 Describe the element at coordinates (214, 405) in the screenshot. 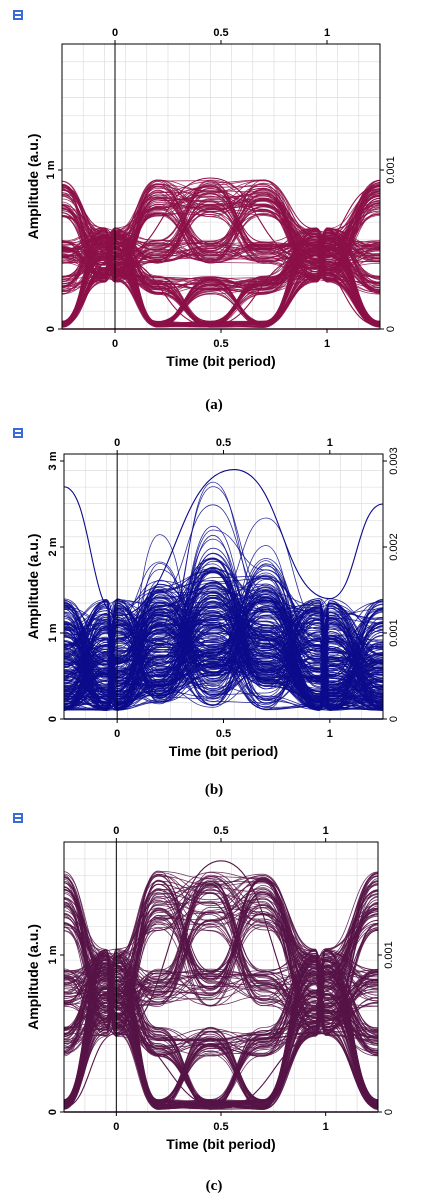

I see `caption-a: (a)` at that location.